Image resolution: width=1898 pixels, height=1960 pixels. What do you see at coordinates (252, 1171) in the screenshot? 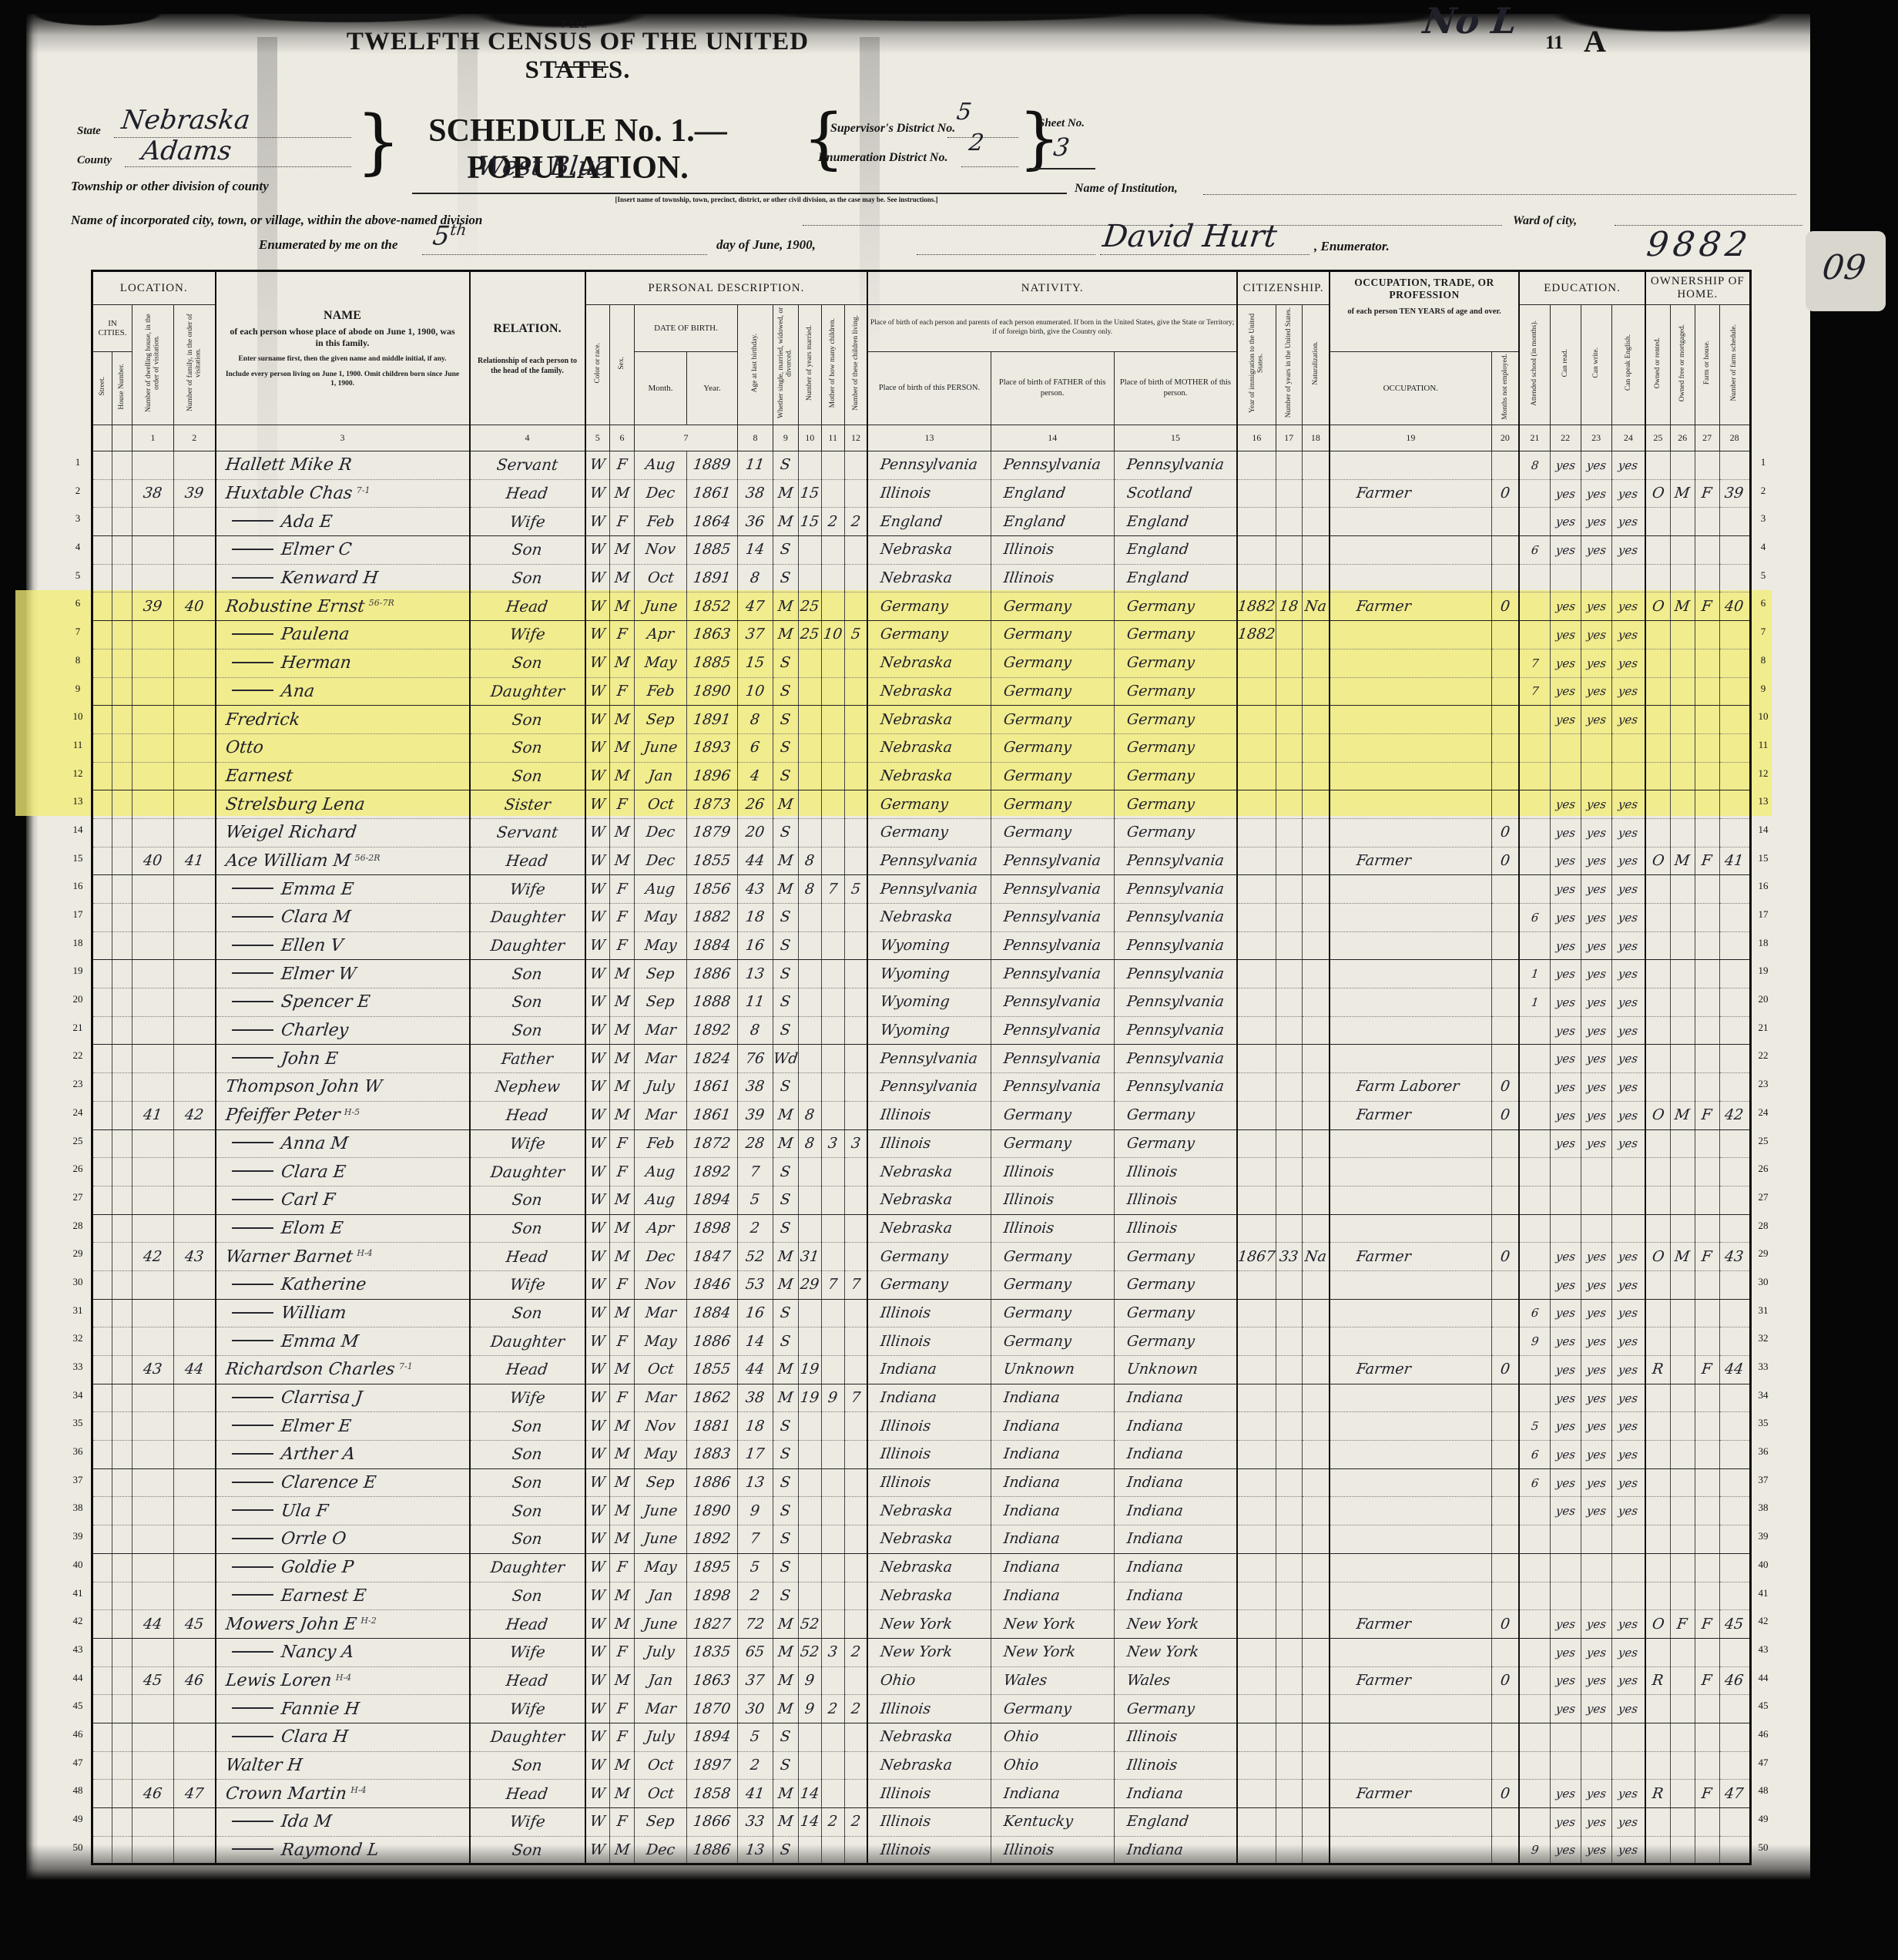
I see `ditto-dash` at bounding box center [252, 1171].